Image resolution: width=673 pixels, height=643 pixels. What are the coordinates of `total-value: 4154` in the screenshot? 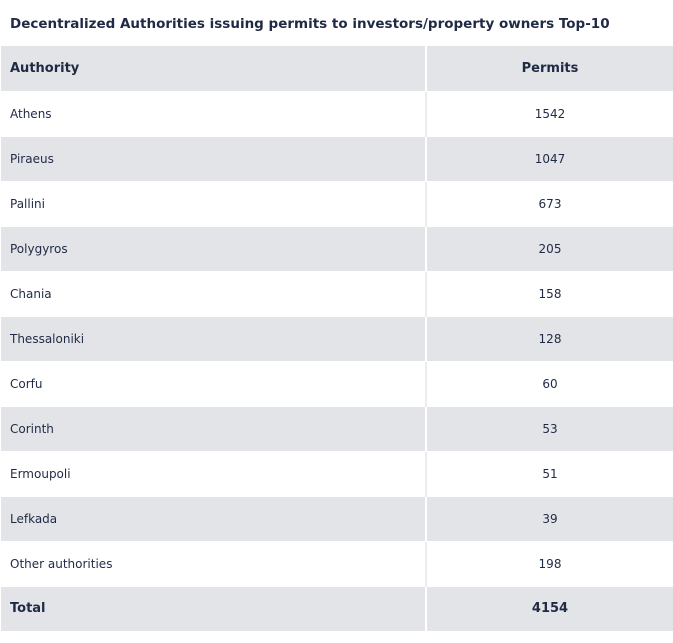 It's located at (549, 609).